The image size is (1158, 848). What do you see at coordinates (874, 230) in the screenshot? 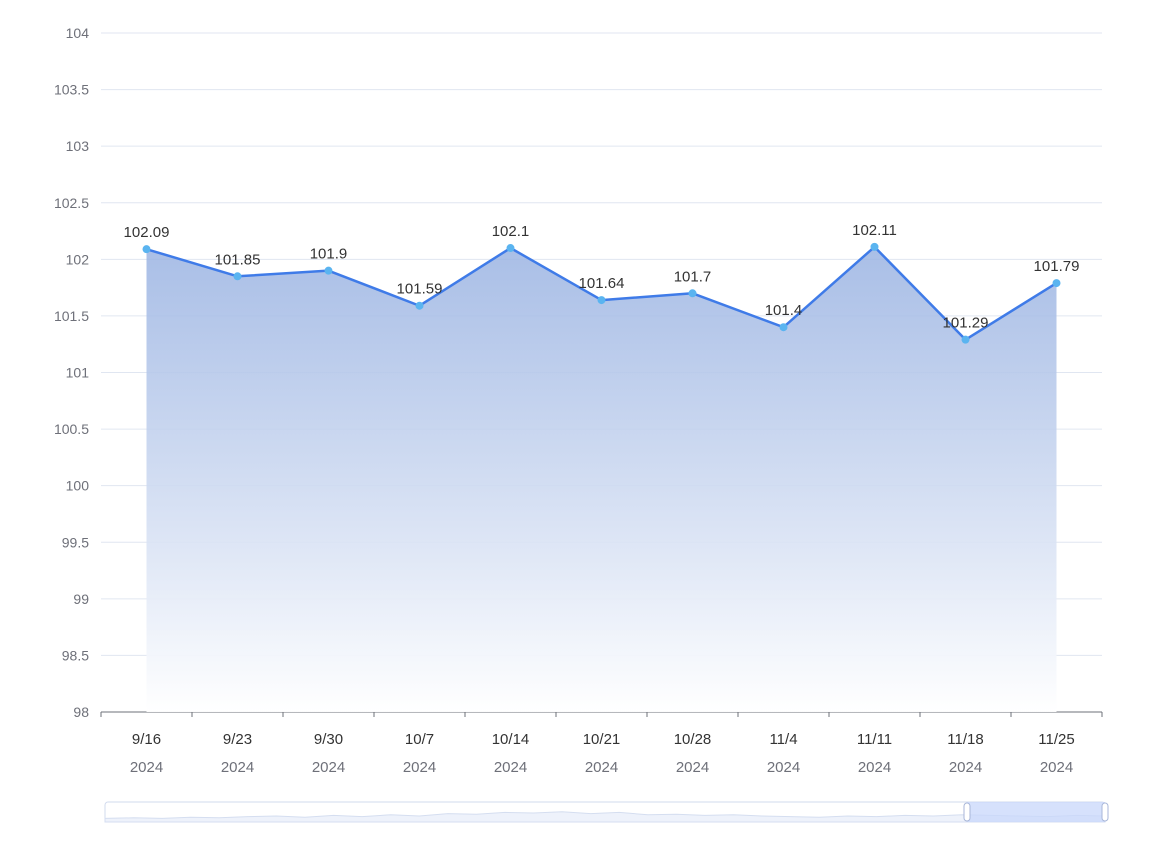
I see `data-label: 102.11` at bounding box center [874, 230].